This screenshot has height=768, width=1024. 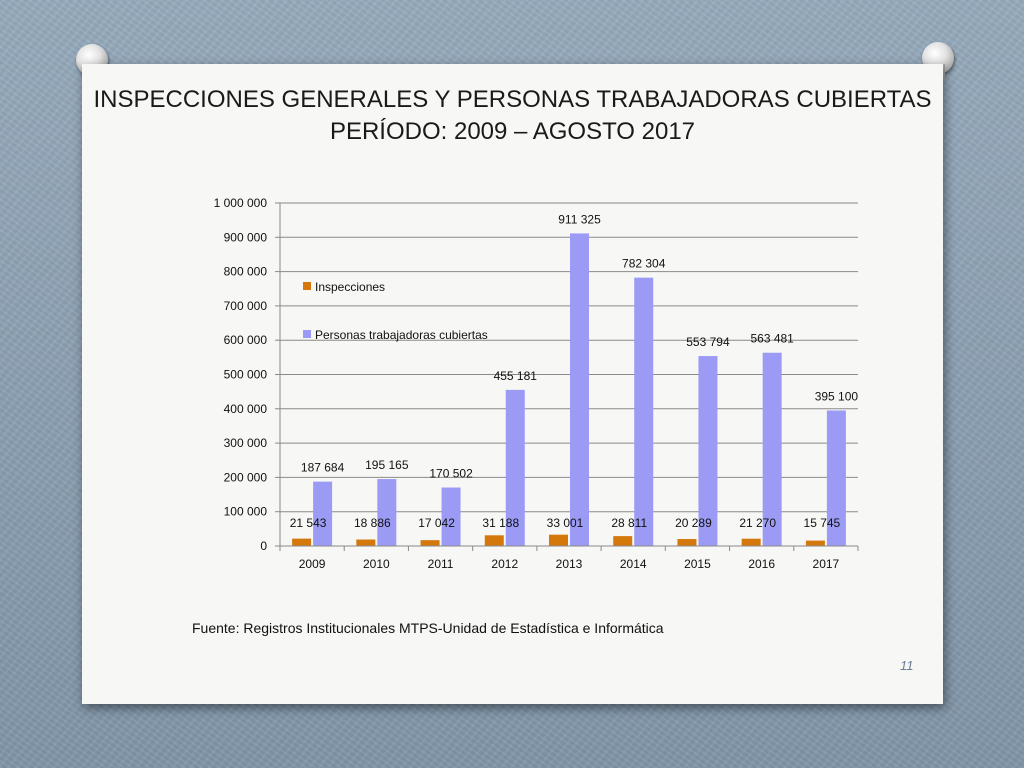 I want to click on bar-personas-2013, so click(x=579, y=389).